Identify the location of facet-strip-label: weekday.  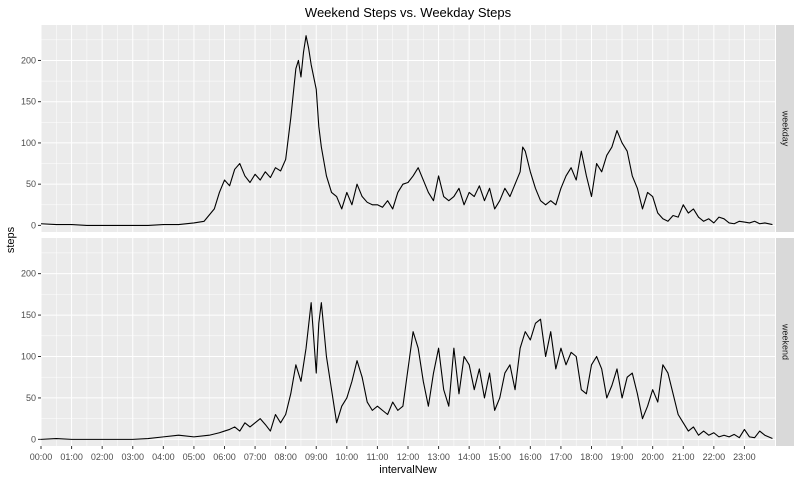
(786, 128).